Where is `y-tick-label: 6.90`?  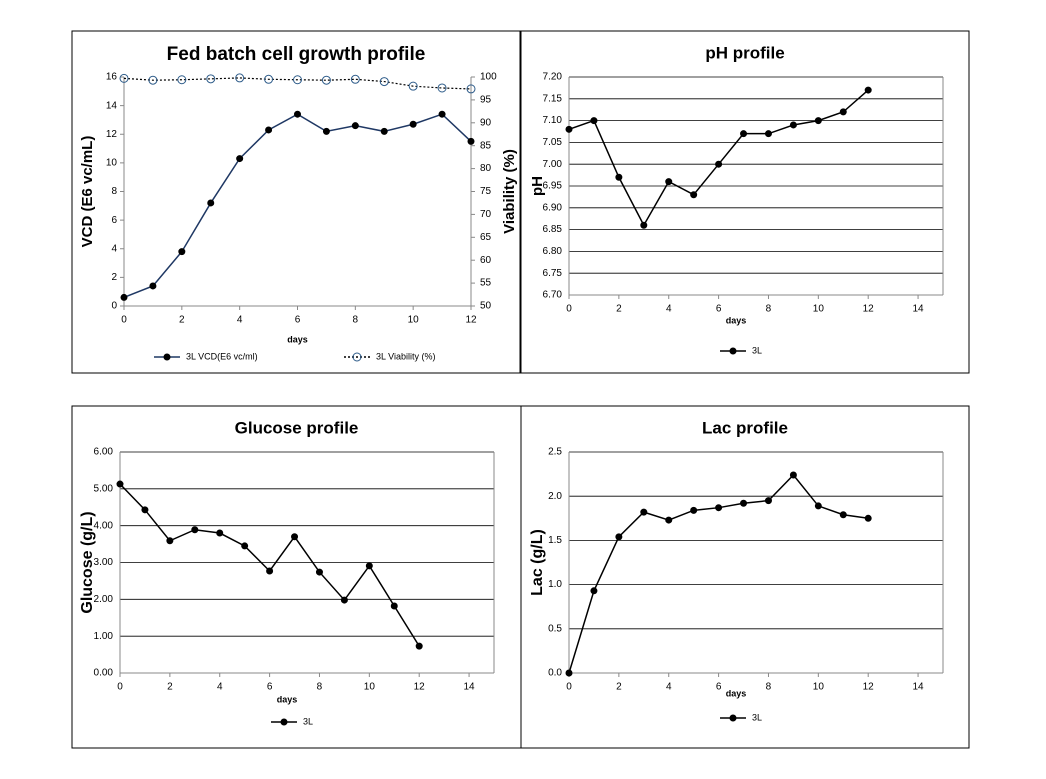
y-tick-label: 6.90 is located at coordinates (553, 207).